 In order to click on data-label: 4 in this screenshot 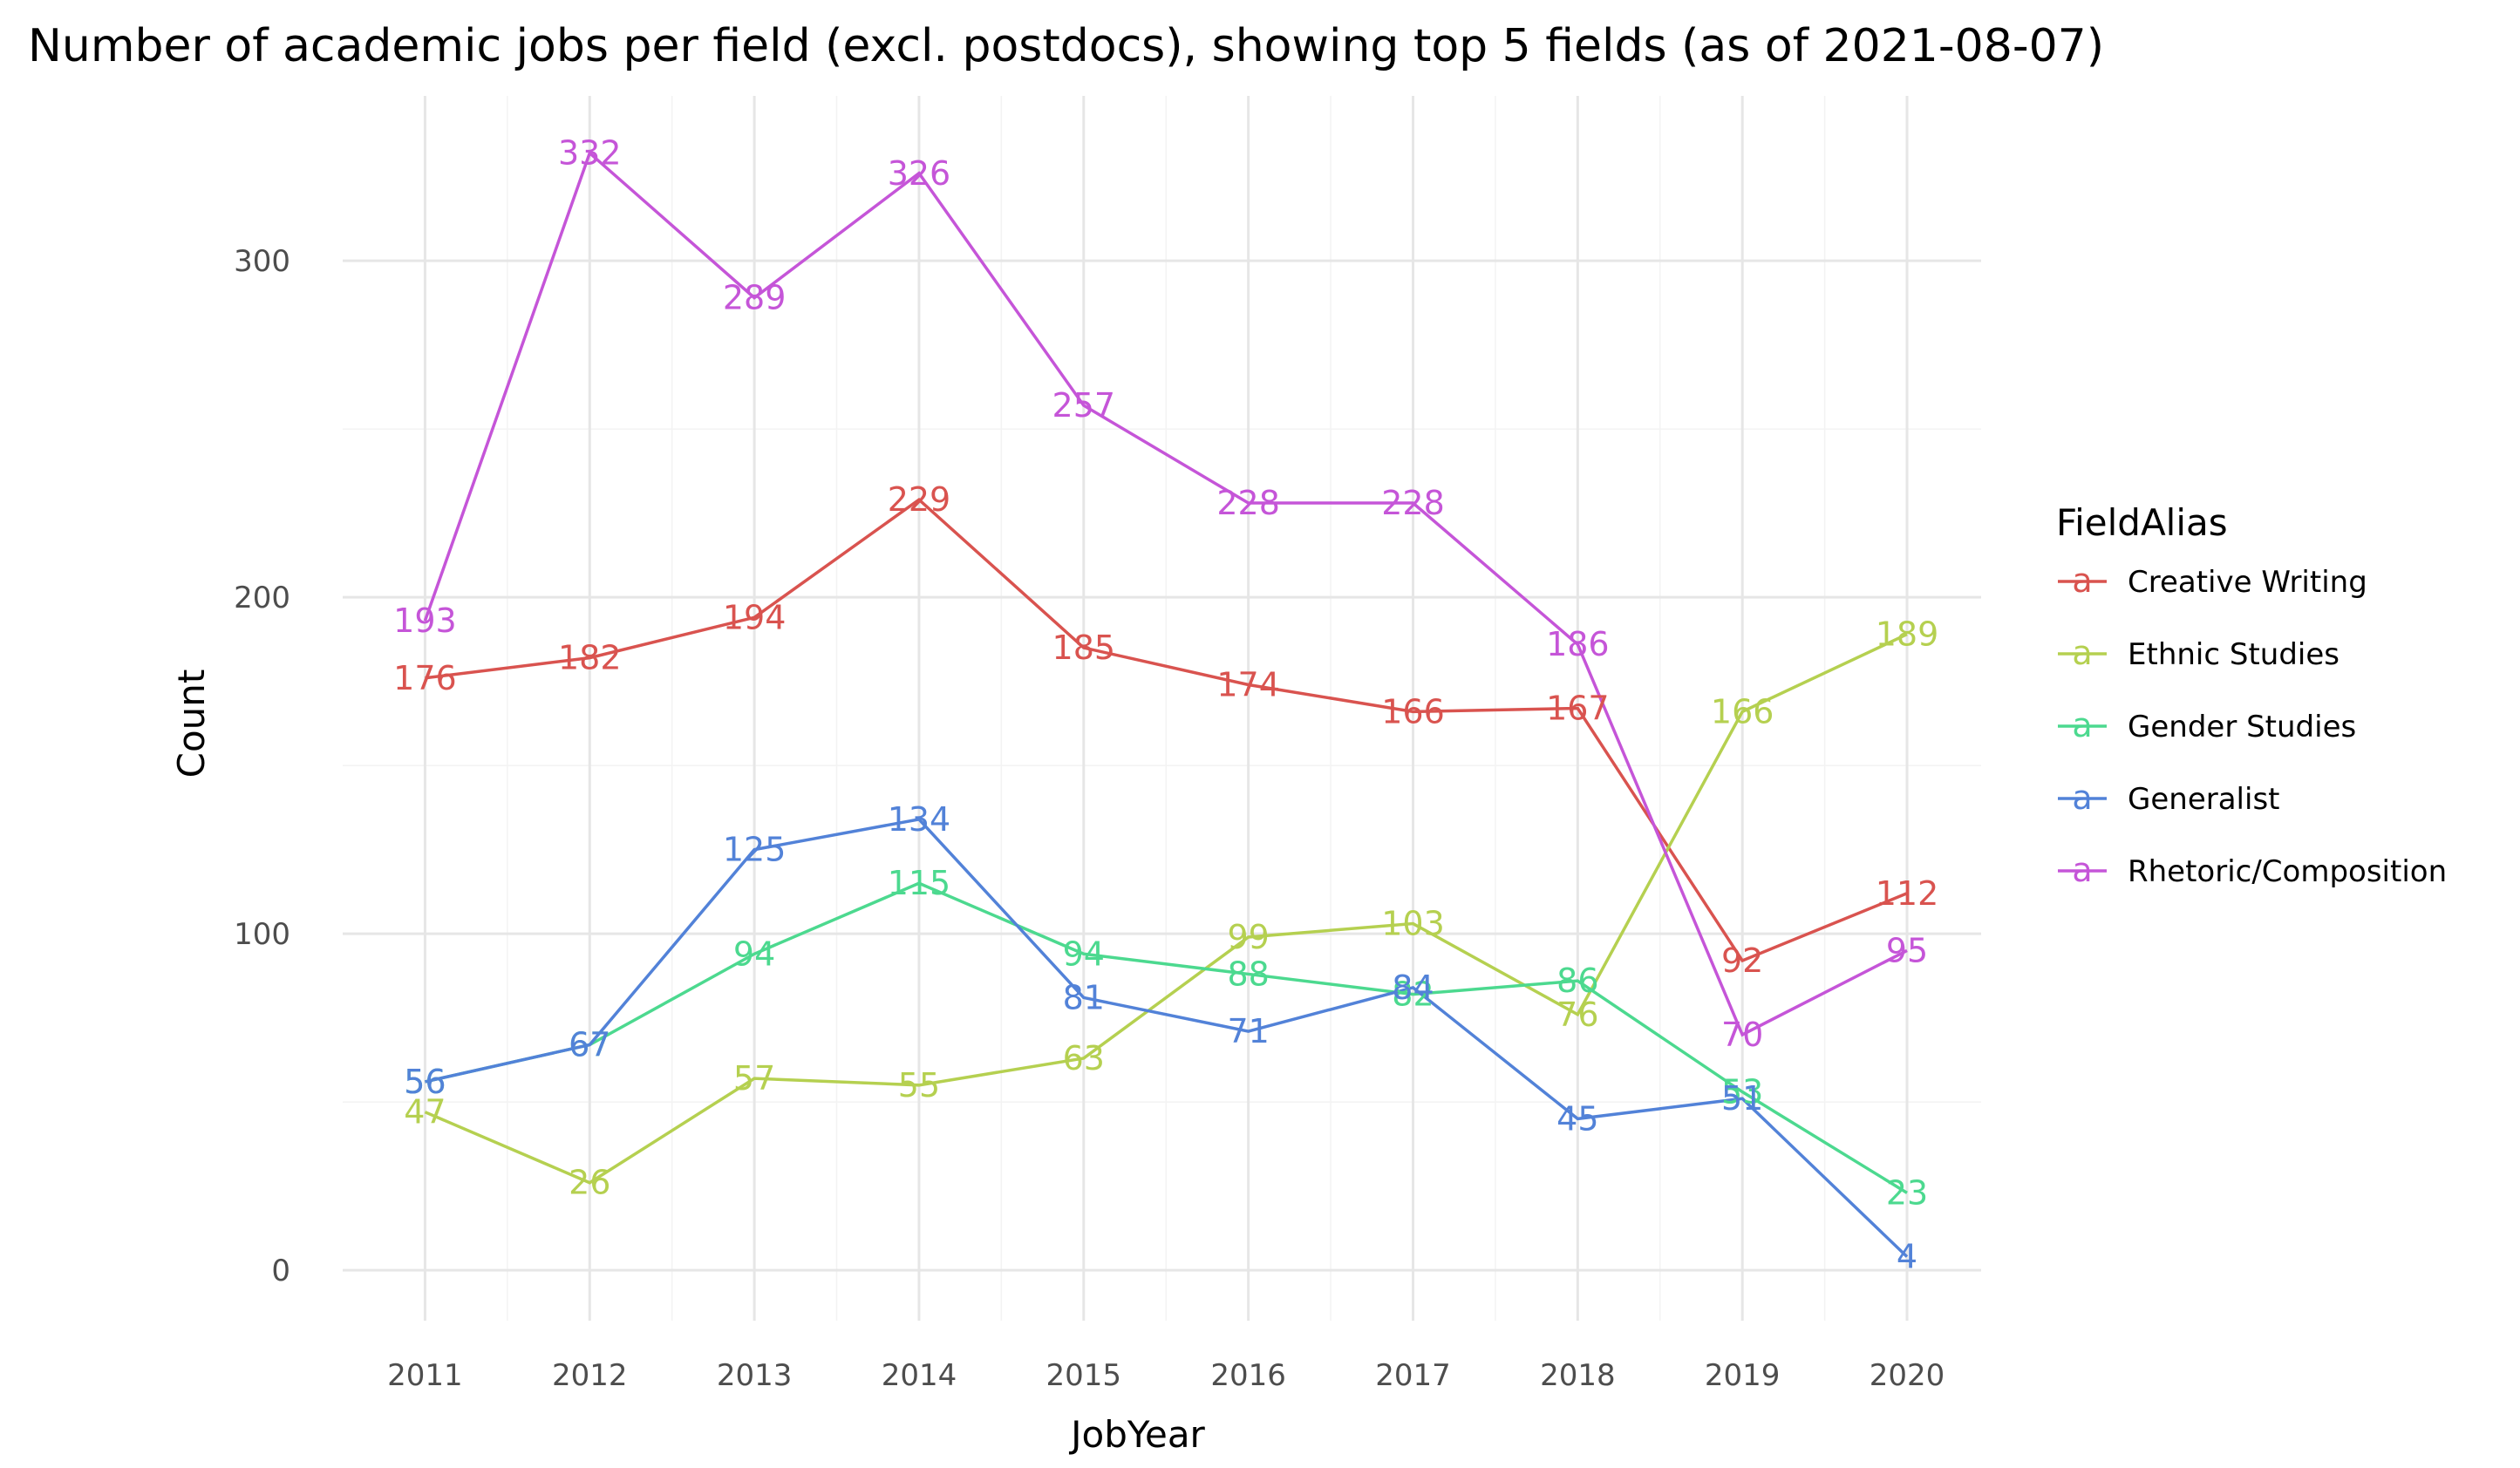, I will do `click(1907, 1257)`.